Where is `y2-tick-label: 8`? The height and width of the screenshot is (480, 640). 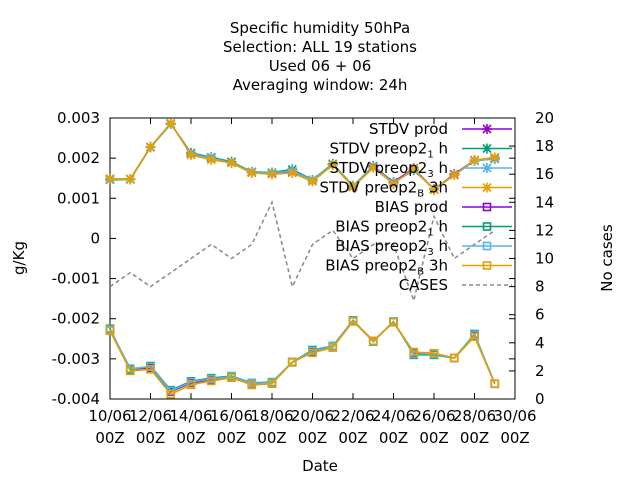
y2-tick-label: 8 is located at coordinates (540, 287).